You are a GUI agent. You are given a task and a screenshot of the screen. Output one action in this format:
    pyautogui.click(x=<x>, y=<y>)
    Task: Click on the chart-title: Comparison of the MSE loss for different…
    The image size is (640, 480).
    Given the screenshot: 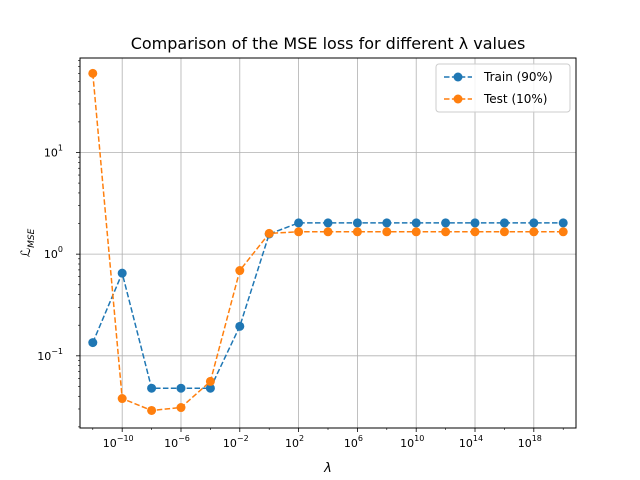 What is the action you would take?
    pyautogui.click(x=328, y=43)
    